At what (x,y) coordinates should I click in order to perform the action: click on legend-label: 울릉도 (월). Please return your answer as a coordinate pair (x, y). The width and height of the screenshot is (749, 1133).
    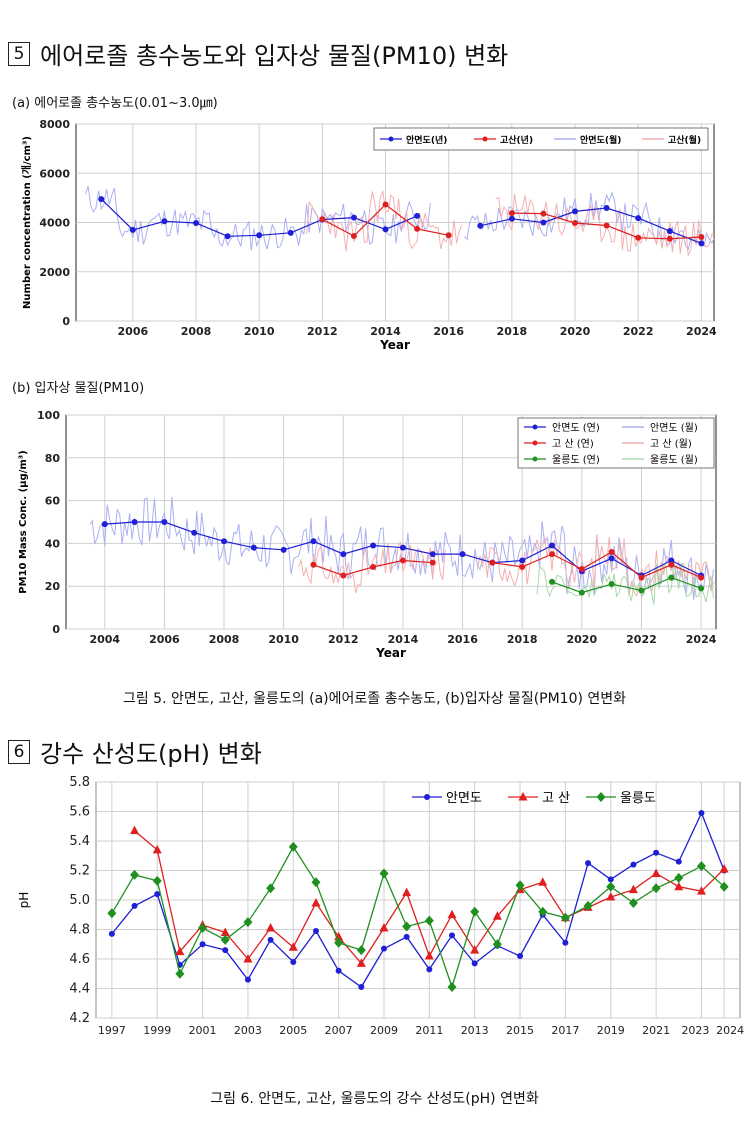
    Looking at the image, I should click on (674, 460).